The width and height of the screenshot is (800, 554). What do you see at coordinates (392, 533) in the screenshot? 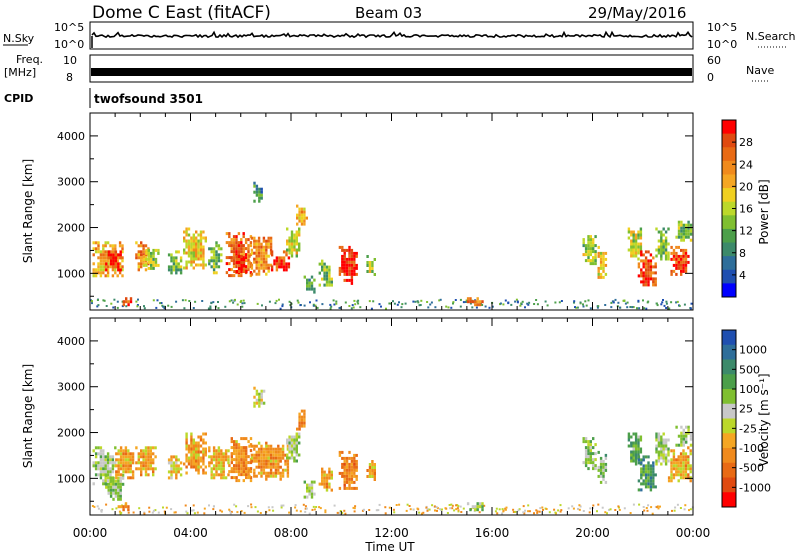
I see `time-axis-labels: 00:00 04:00 08:00 12:00 16:00 20:00 00:00` at bounding box center [392, 533].